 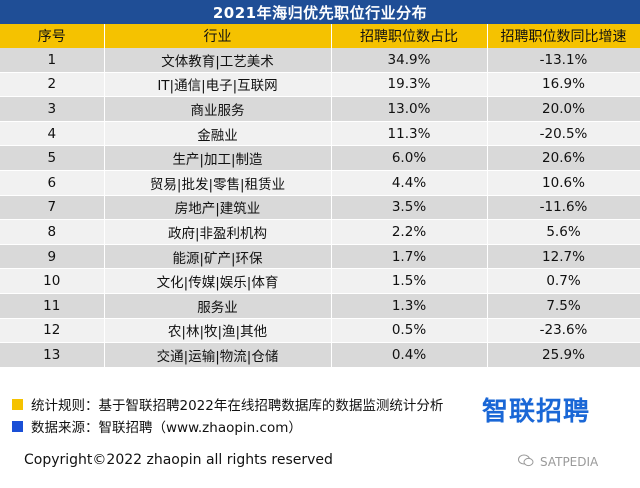 What do you see at coordinates (52, 183) in the screenshot?
I see `cell-no: 6` at bounding box center [52, 183].